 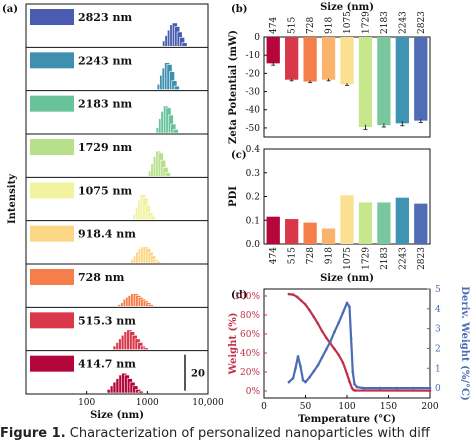 I want to click on y-tick-label: 60%, so click(x=250, y=335).